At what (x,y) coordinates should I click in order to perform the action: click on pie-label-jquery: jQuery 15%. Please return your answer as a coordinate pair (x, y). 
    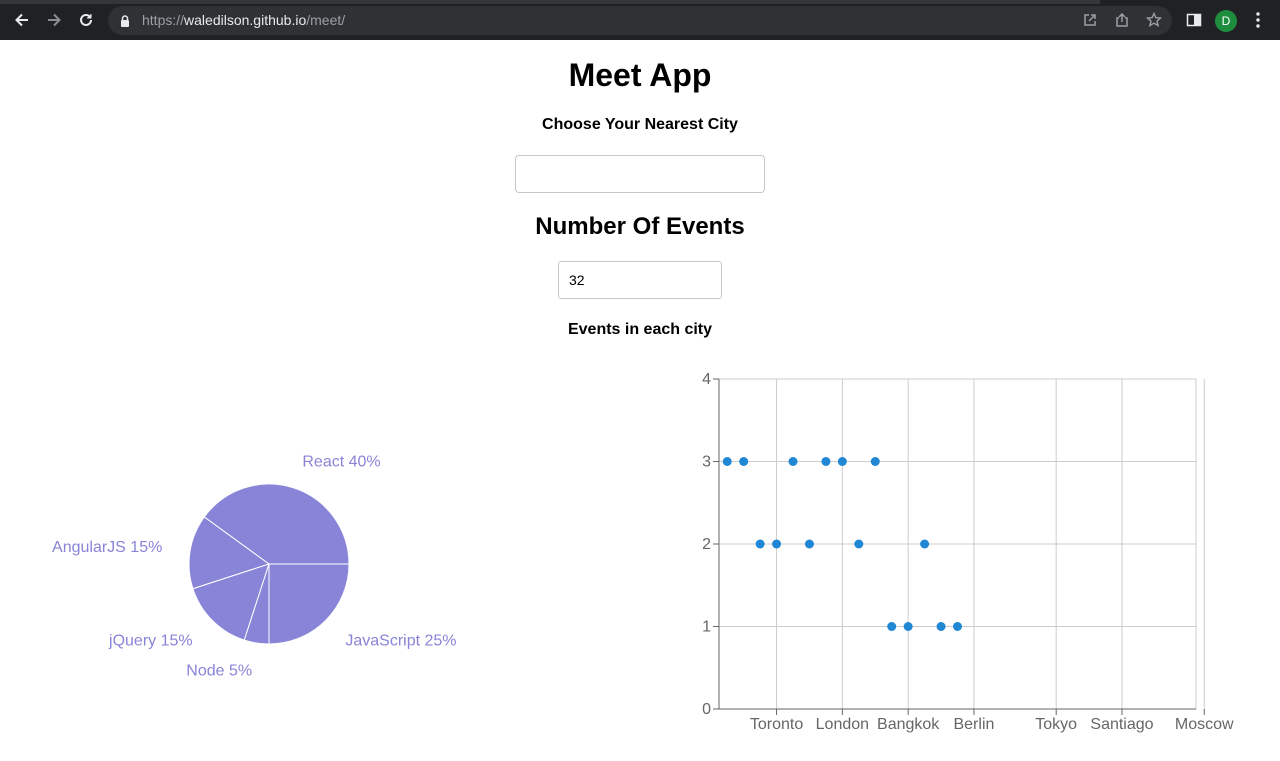
    Looking at the image, I should click on (150, 640).